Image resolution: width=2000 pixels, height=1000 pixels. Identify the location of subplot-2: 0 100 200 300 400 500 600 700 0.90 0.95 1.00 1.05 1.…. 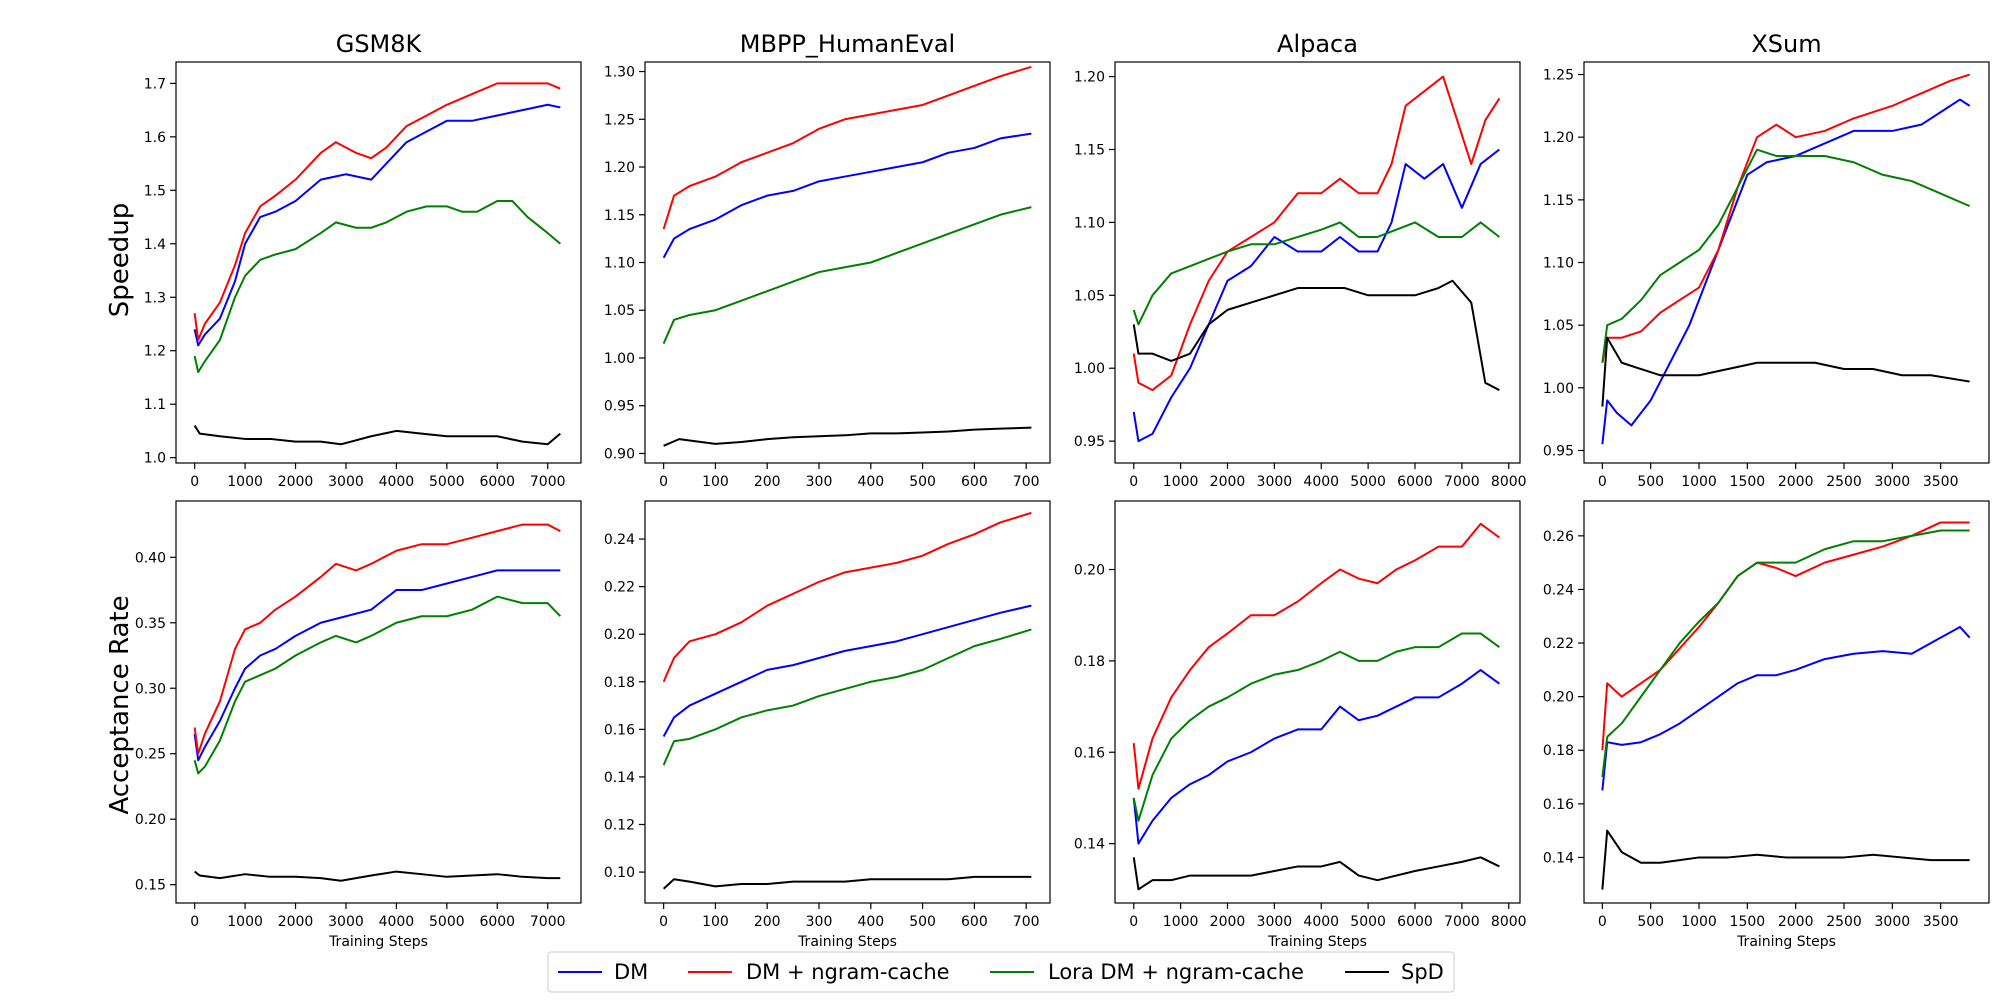
(827, 260).